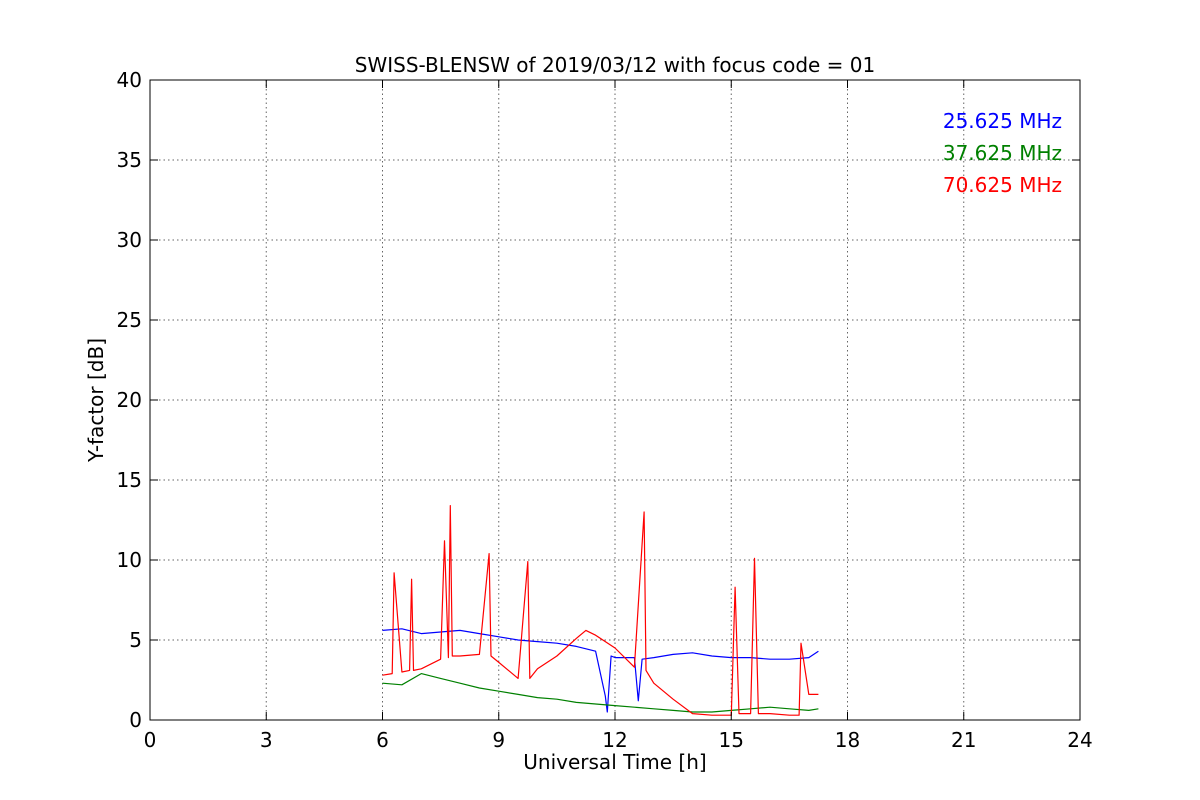 The image size is (1200, 800). Describe the element at coordinates (498, 740) in the screenshot. I see `x-tick-label: 9` at that location.